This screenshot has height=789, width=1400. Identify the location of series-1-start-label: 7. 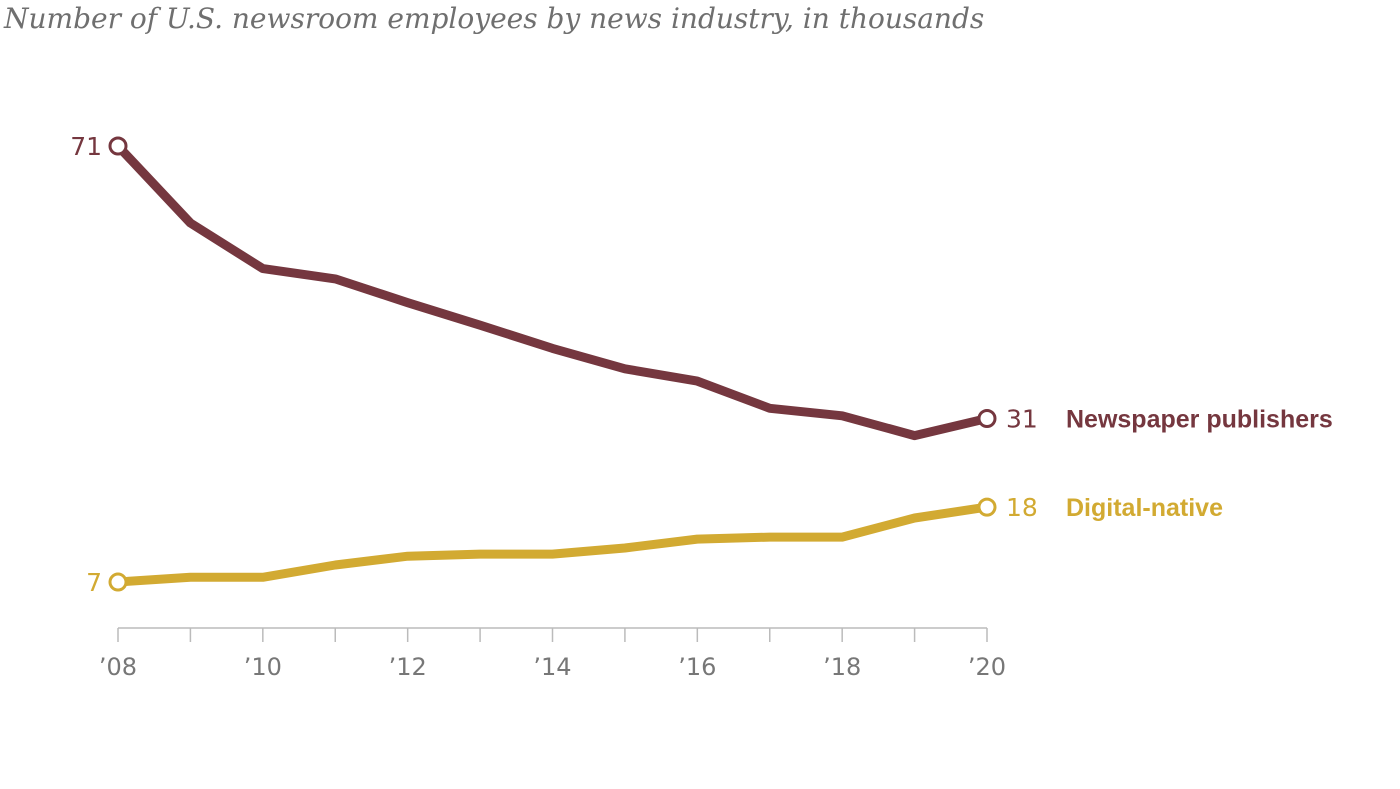
(94, 582).